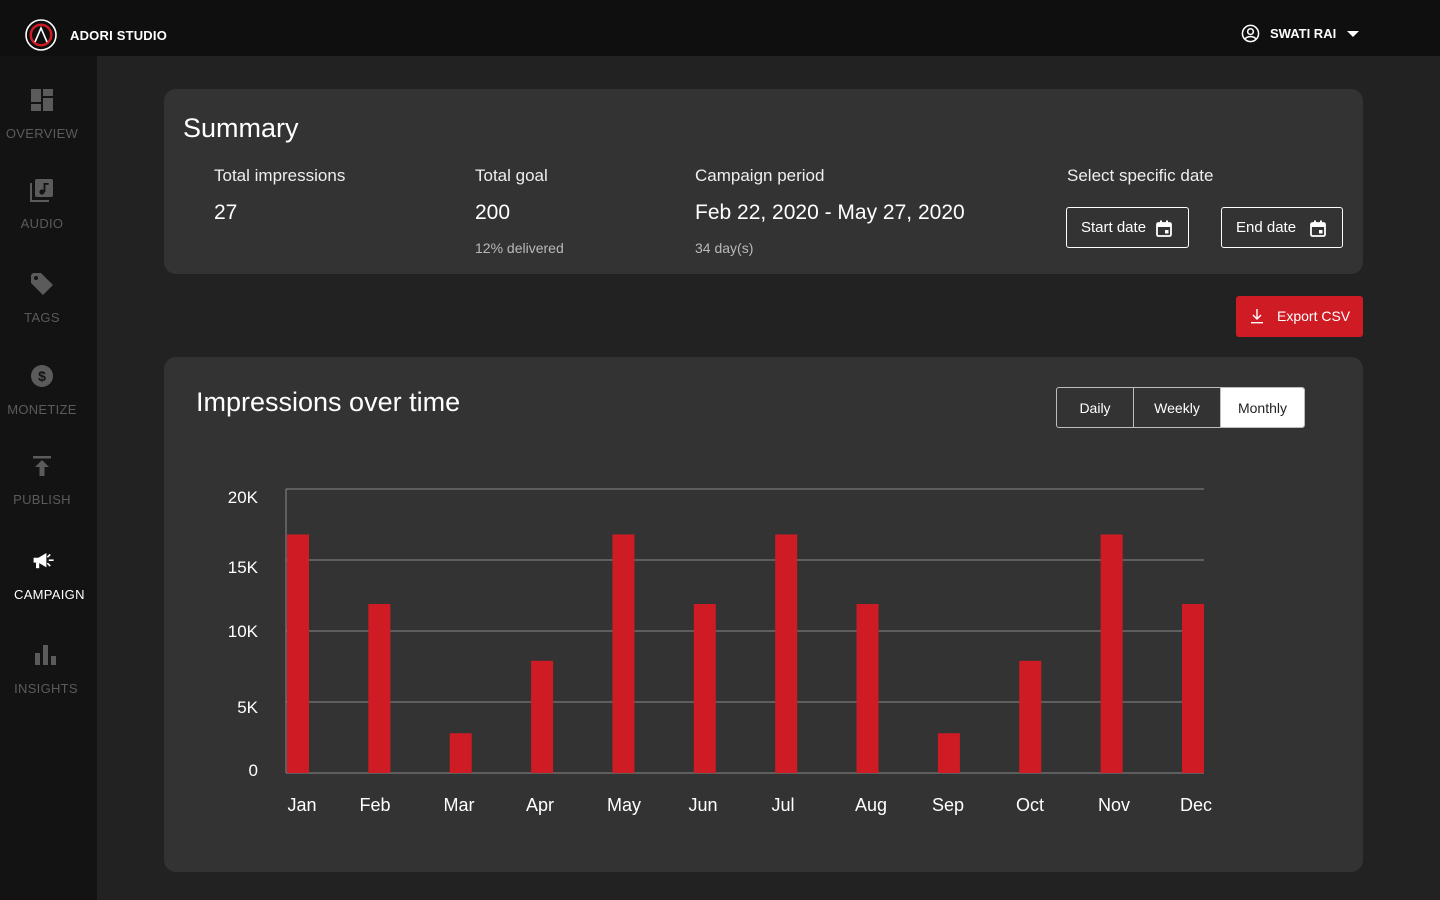  I want to click on sidebar-item-monetize: $ MONETIZE, so click(48, 399).